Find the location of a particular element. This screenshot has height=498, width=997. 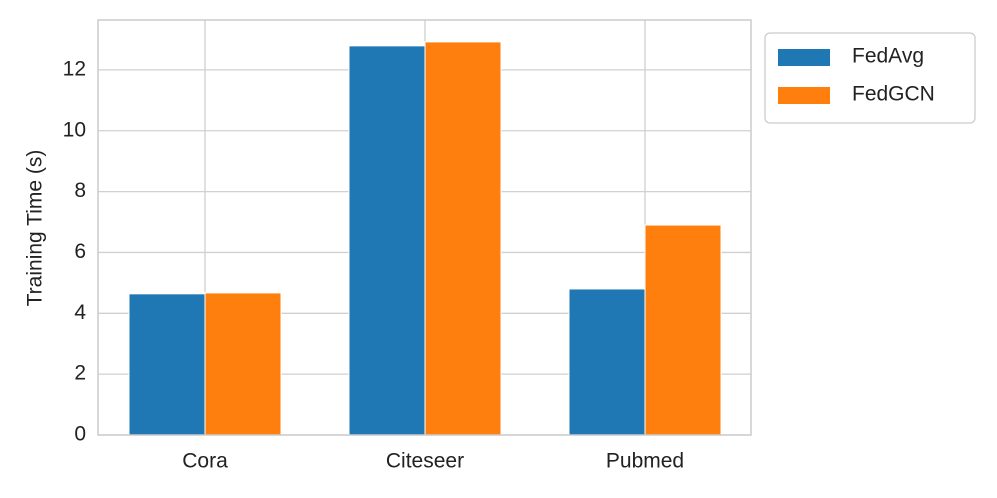

y-tick-label: 10 is located at coordinates (74, 129).